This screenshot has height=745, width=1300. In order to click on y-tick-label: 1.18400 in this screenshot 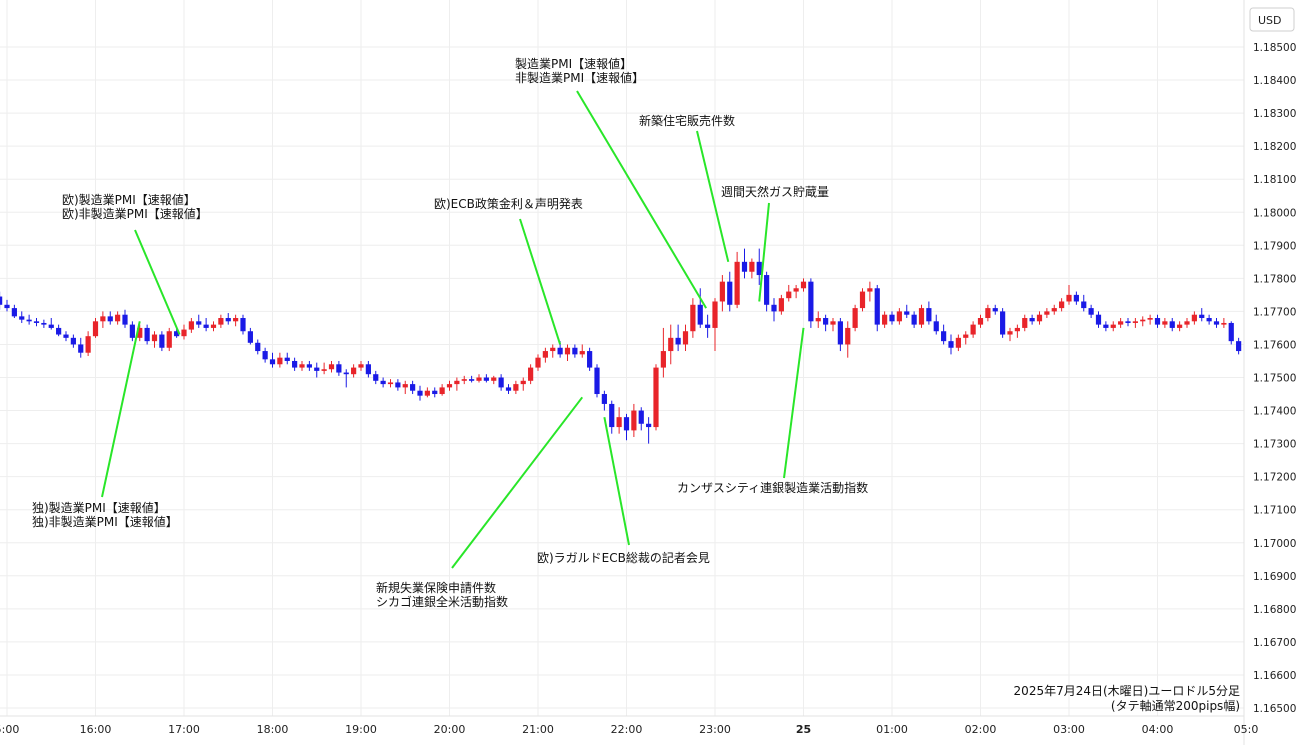, I will do `click(1274, 81)`.